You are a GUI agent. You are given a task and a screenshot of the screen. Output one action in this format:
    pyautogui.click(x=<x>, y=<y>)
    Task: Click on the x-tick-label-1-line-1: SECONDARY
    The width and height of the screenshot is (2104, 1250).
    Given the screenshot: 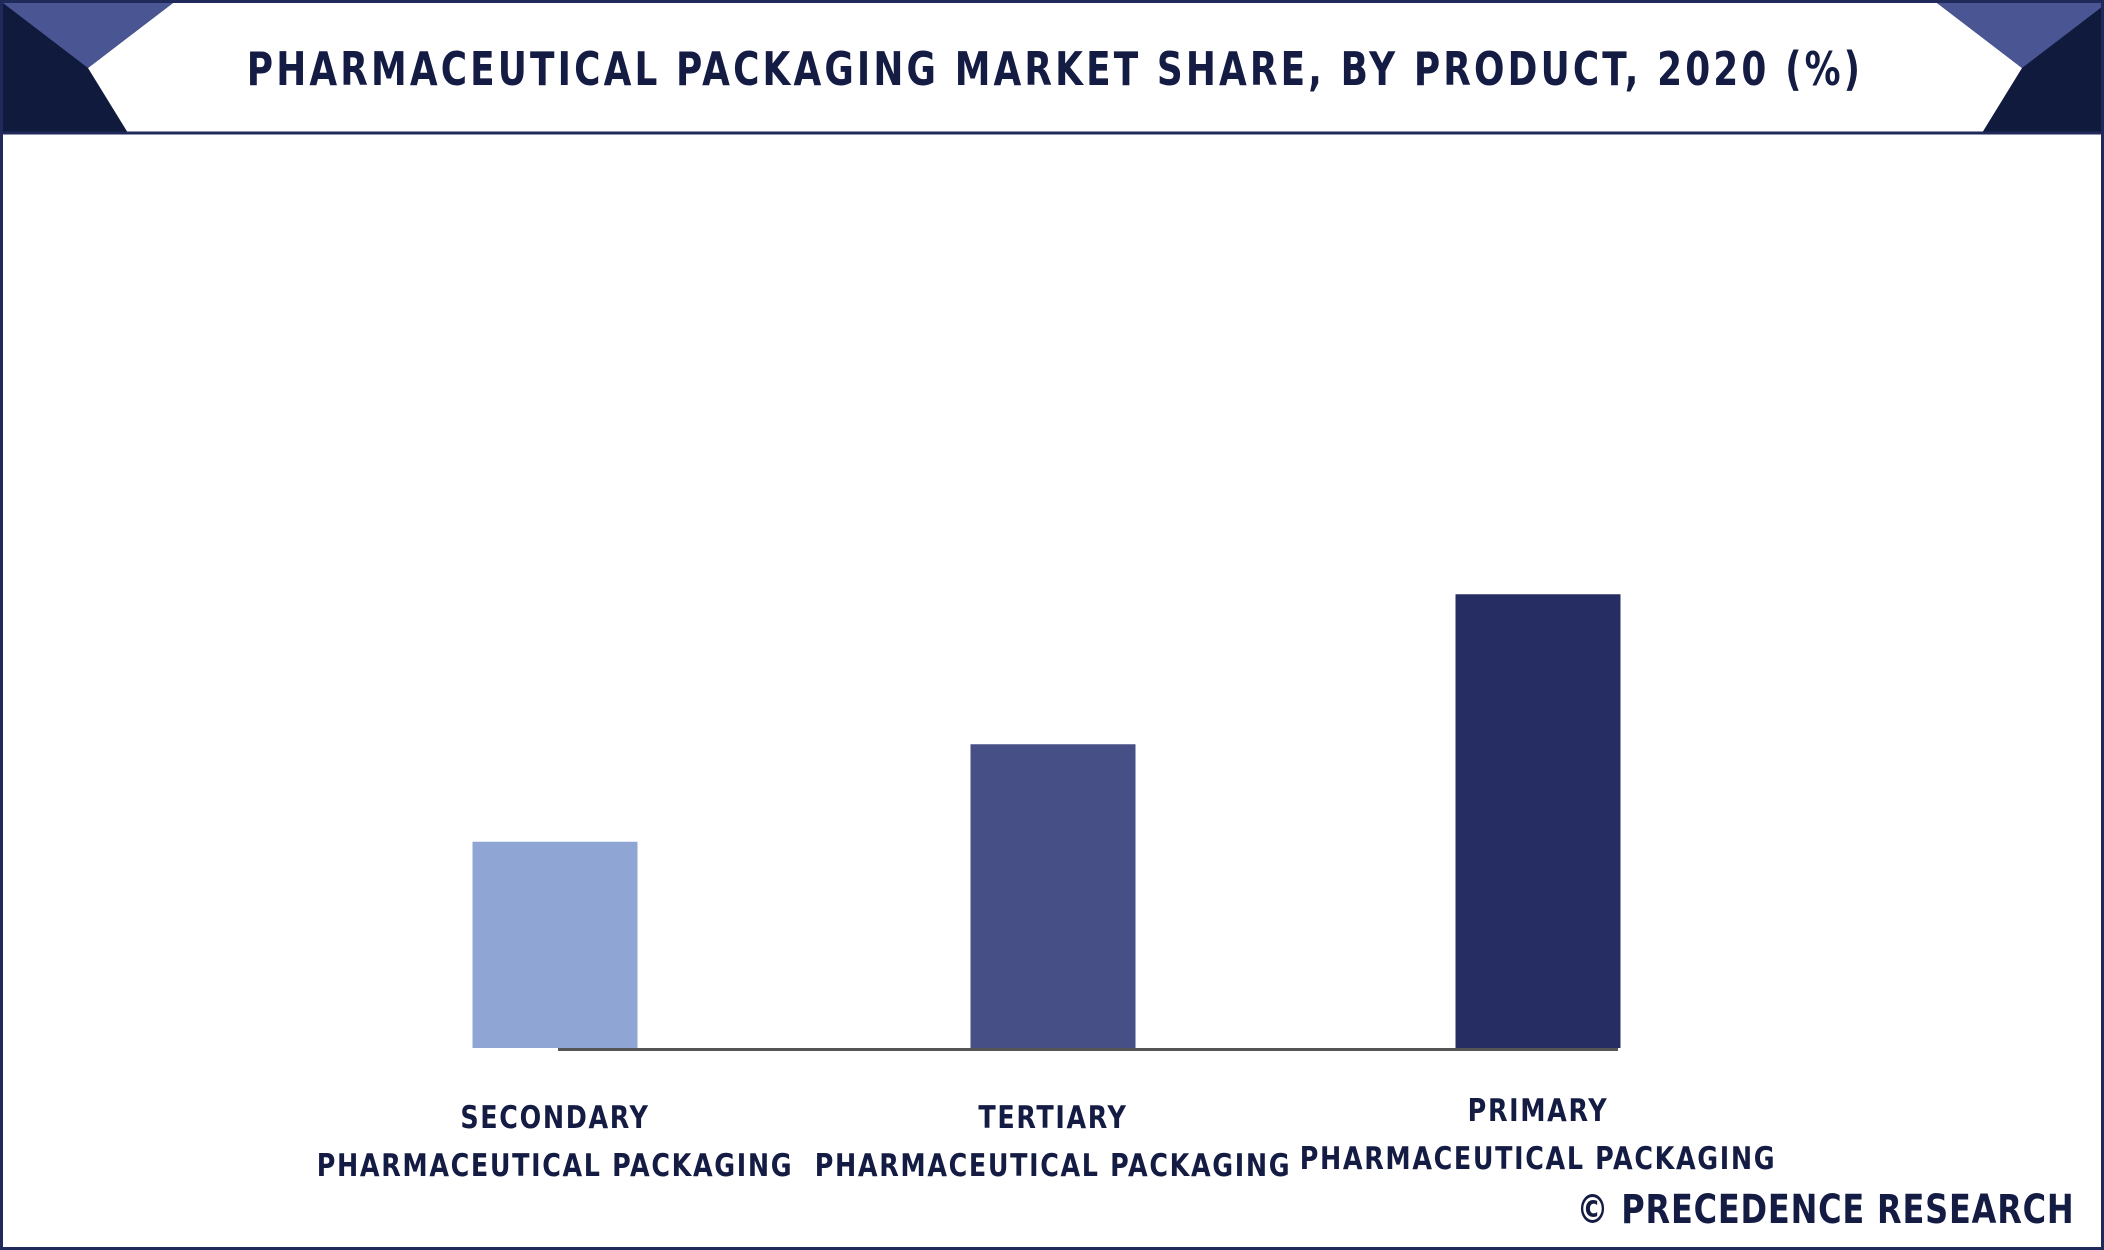 What is the action you would take?
    pyautogui.click(x=554, y=1118)
    